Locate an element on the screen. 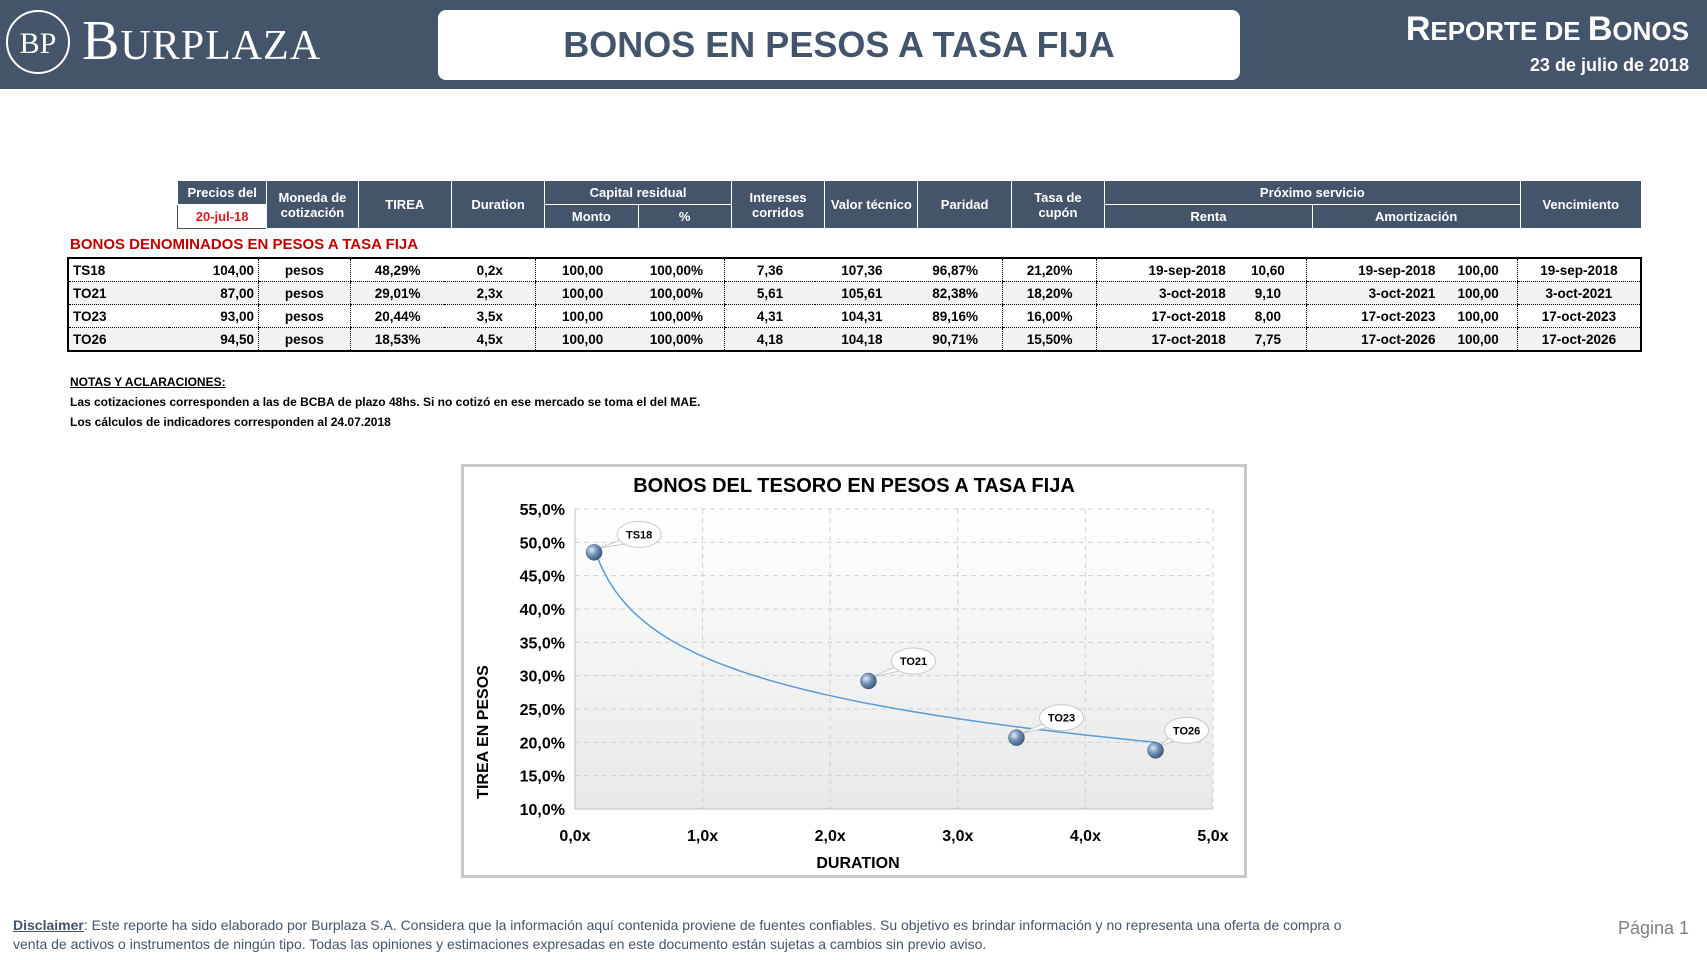 The height and width of the screenshot is (960, 1707). header-pct: % is located at coordinates (684, 216).